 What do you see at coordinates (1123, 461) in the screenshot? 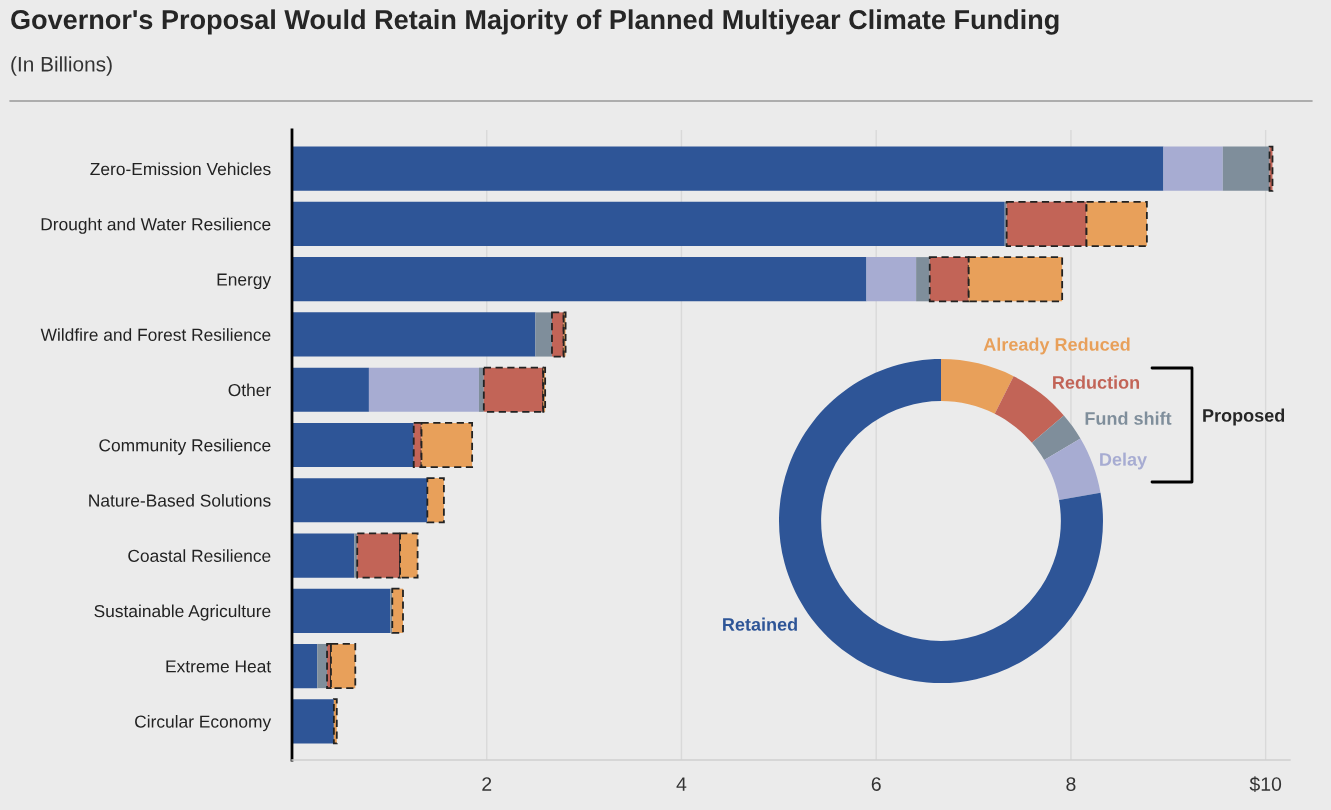
I see `slice-label: Delay` at bounding box center [1123, 461].